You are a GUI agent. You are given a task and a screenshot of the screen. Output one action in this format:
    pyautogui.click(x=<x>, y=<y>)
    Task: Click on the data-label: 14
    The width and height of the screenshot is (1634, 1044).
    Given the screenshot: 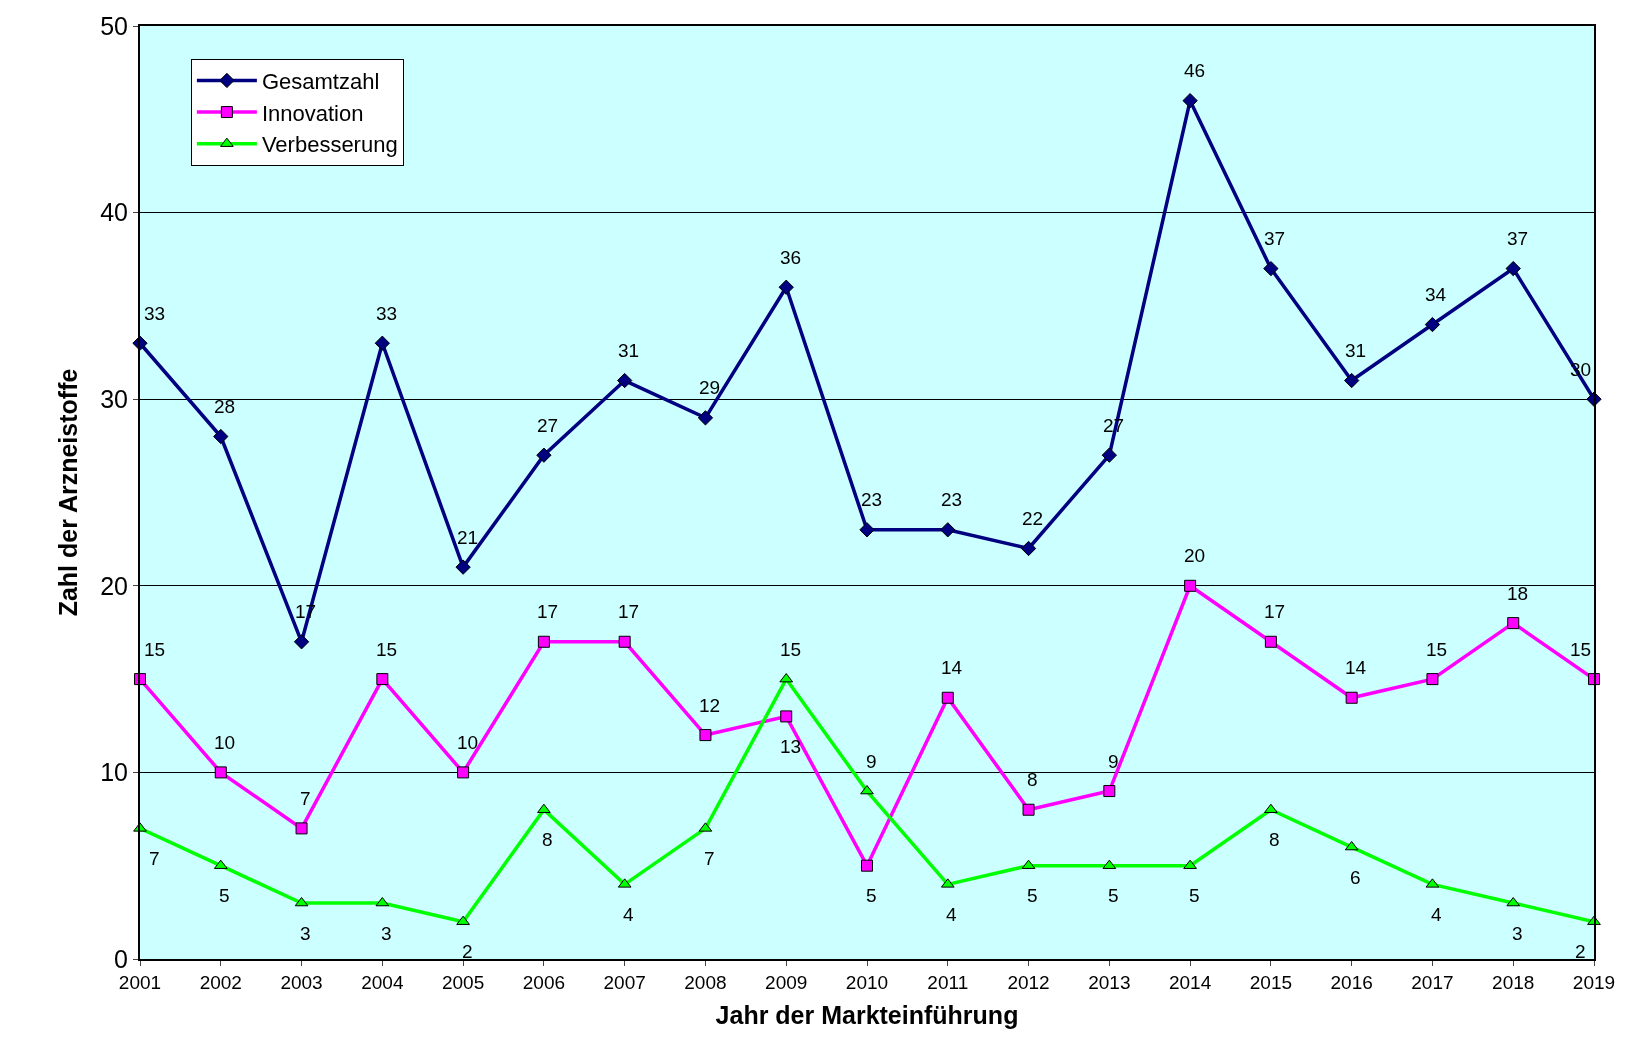 What is the action you would take?
    pyautogui.click(x=1356, y=667)
    